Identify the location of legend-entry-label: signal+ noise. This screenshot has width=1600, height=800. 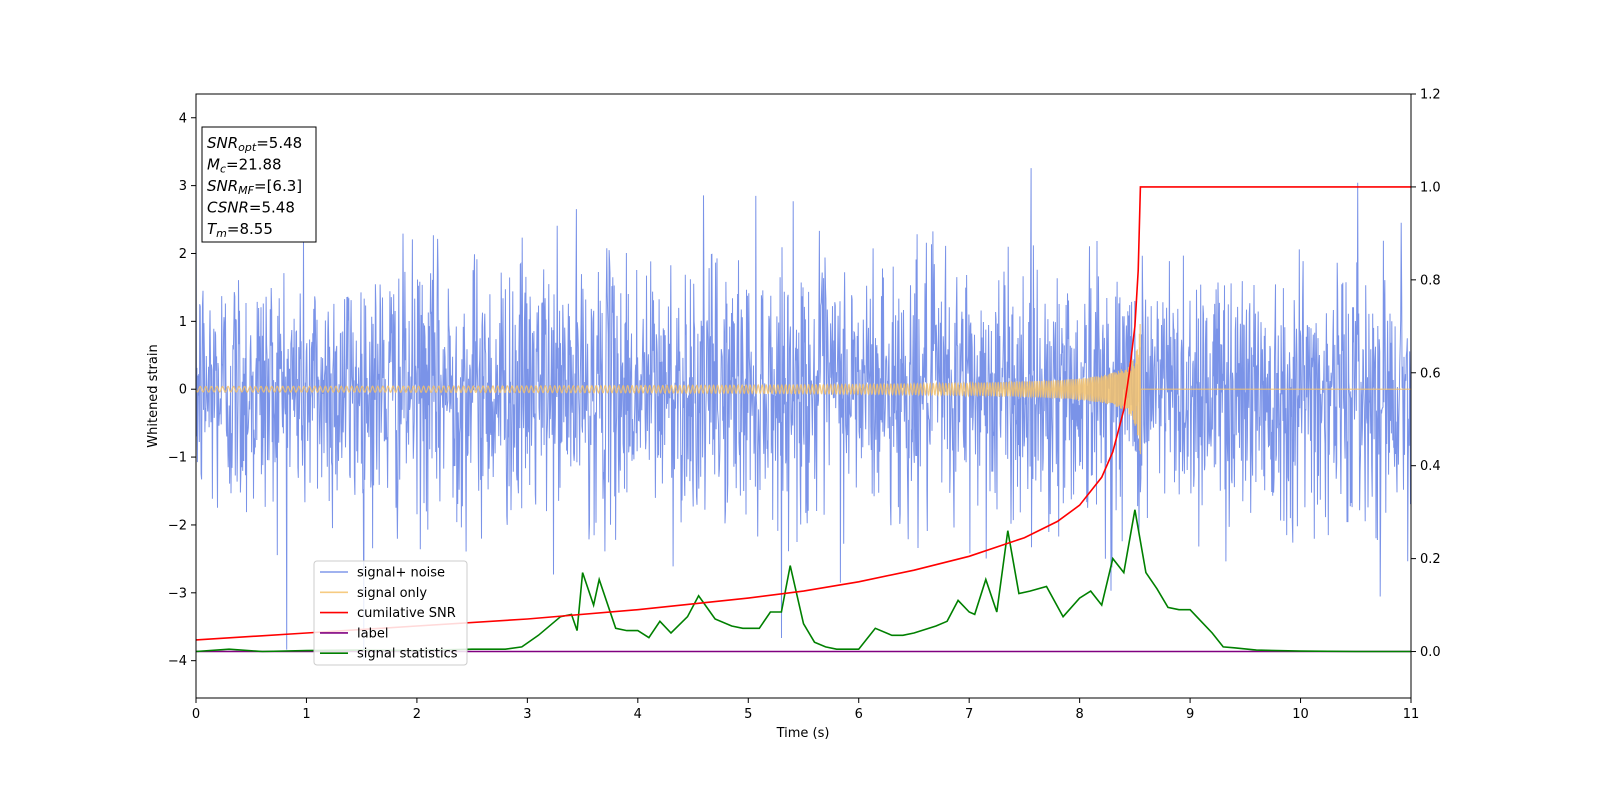
(401, 573).